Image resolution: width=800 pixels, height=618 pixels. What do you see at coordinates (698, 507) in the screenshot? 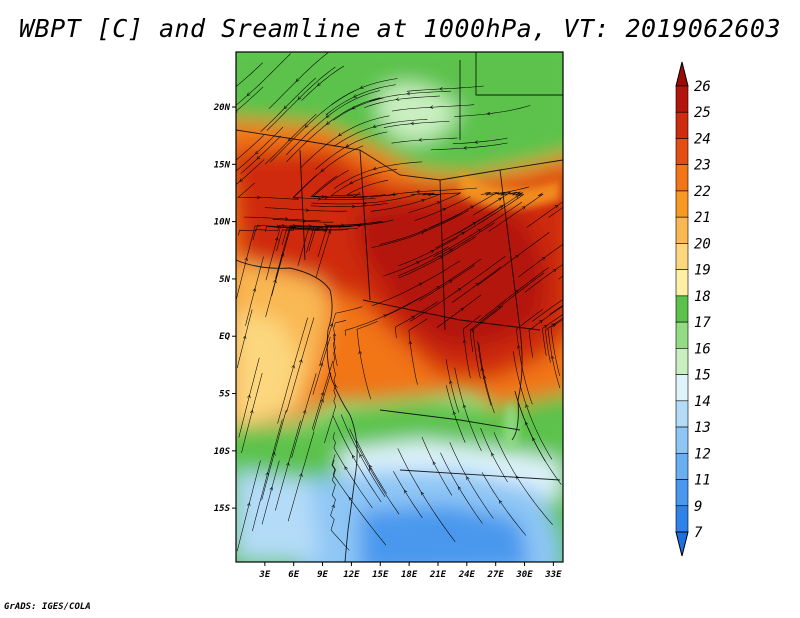
I see `colorbar-label: 9` at bounding box center [698, 507].